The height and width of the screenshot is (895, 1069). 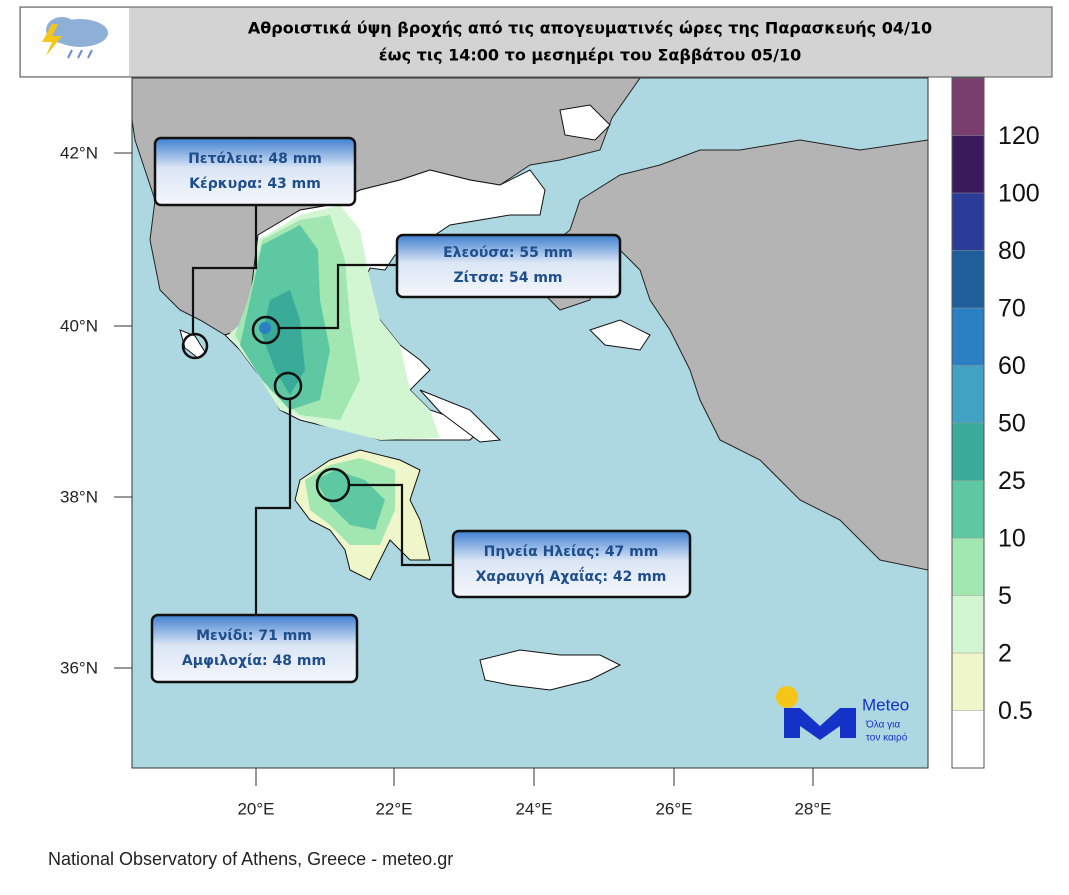 What do you see at coordinates (508, 253) in the screenshot?
I see `callout-line: Ελεούσα: 55 mm` at bounding box center [508, 253].